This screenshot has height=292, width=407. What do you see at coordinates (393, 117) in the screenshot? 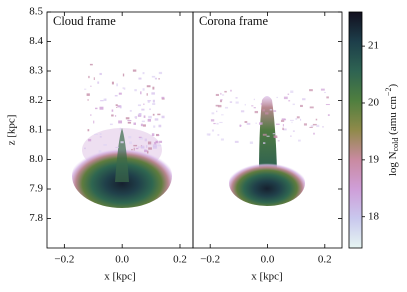
I see `colorbar-label-part: (amu cm` at bounding box center [393, 117].